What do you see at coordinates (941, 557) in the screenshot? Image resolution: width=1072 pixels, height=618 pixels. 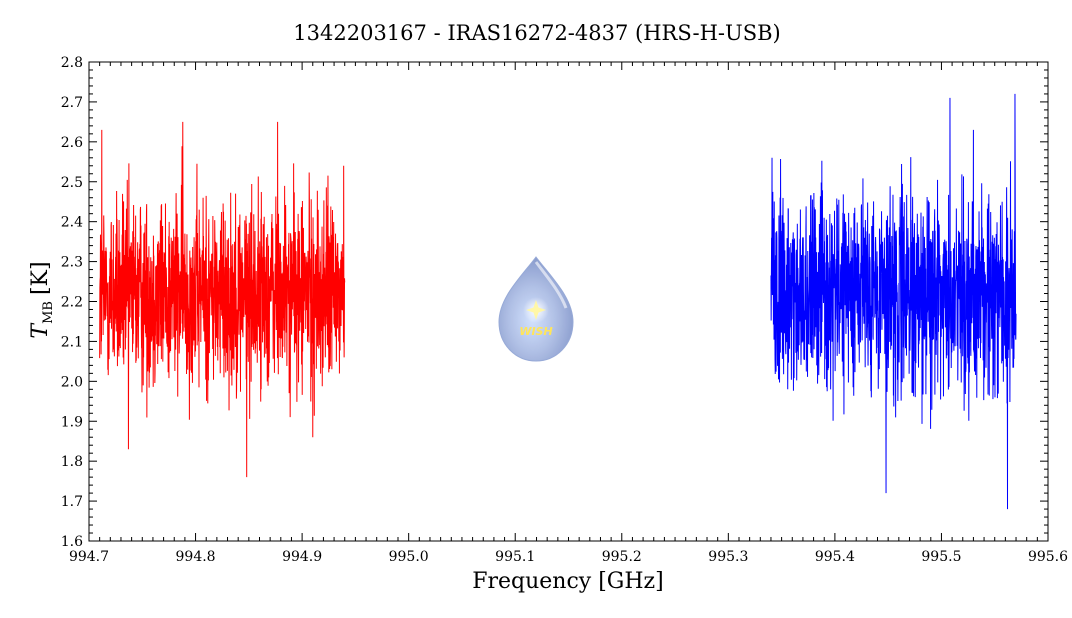 I see `x-tick-label: 995.5` at bounding box center [941, 557].